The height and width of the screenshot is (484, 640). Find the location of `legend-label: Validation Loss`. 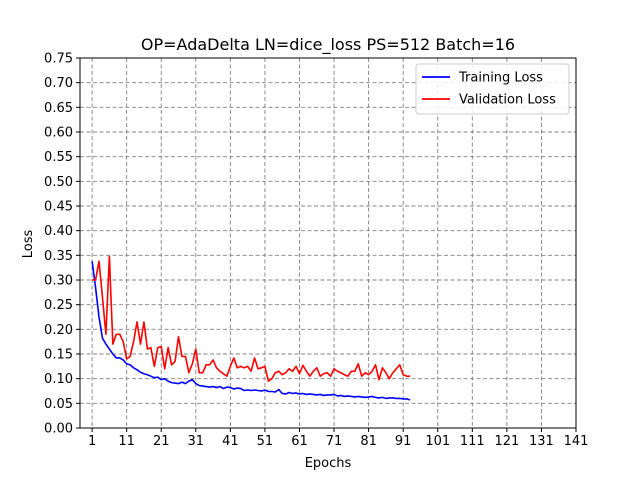

legend-label: Validation Loss is located at coordinates (507, 100).